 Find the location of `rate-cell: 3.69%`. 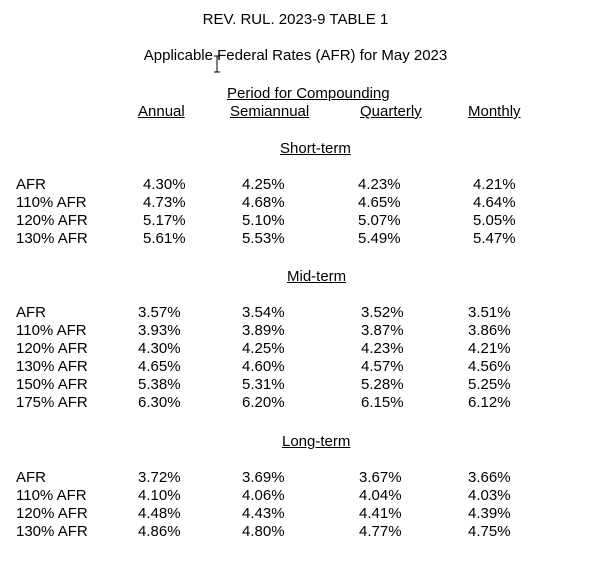

rate-cell: 3.69% is located at coordinates (263, 477).